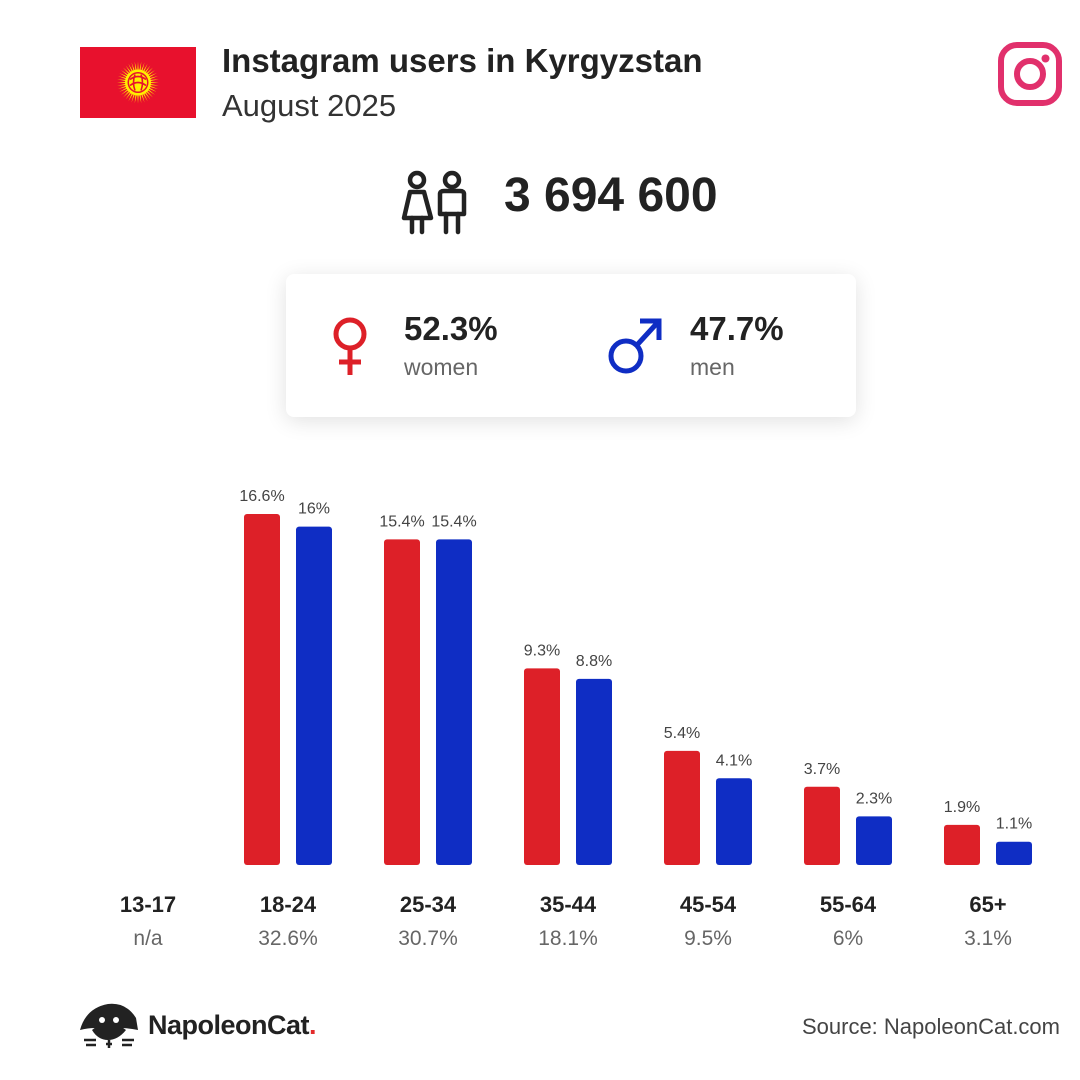 Image resolution: width=1080 pixels, height=1080 pixels. I want to click on brand-text: NapoleonCat, so click(229, 1025).